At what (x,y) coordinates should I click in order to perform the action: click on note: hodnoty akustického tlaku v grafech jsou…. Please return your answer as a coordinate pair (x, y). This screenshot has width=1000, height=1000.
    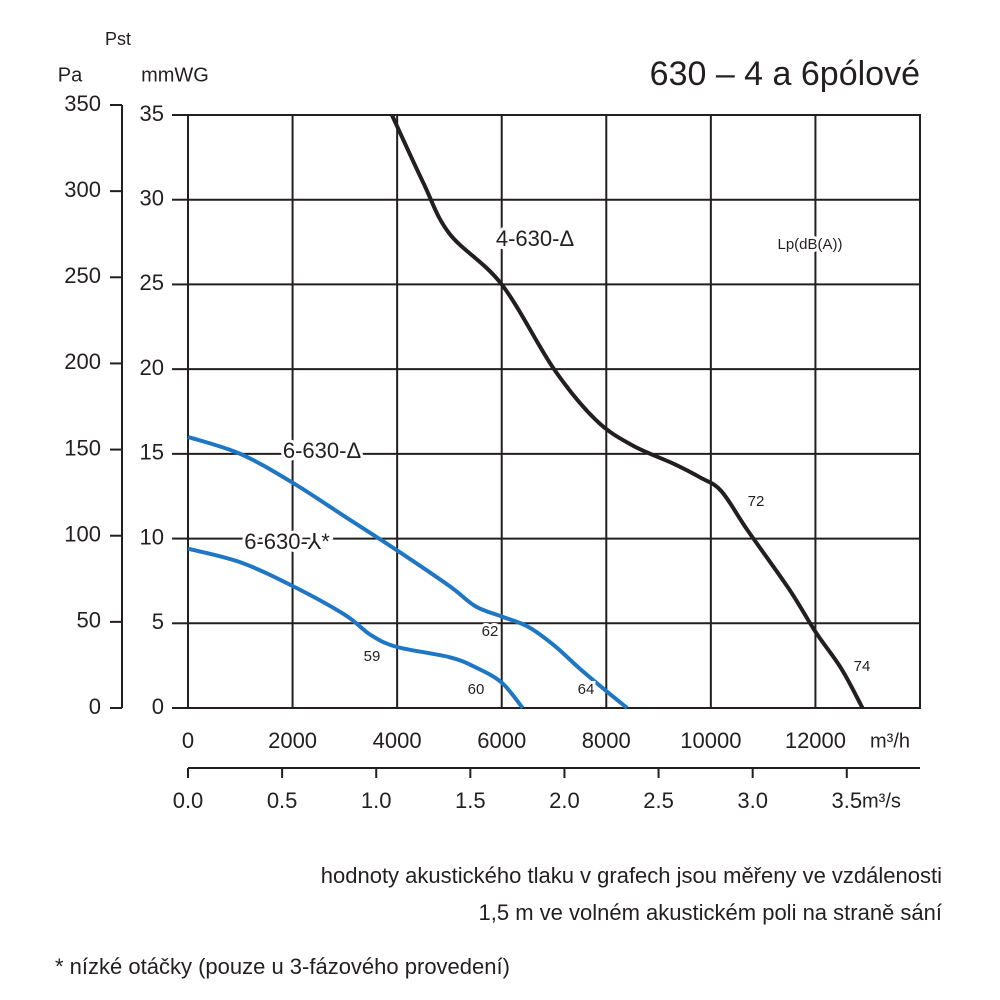
    Looking at the image, I should click on (631, 875).